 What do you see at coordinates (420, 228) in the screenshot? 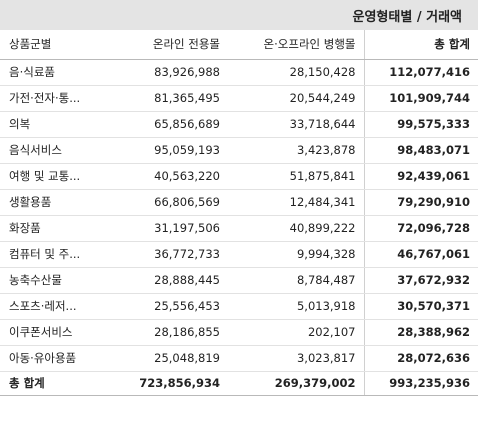
I see `cell-total: 72,096,728` at bounding box center [420, 228].